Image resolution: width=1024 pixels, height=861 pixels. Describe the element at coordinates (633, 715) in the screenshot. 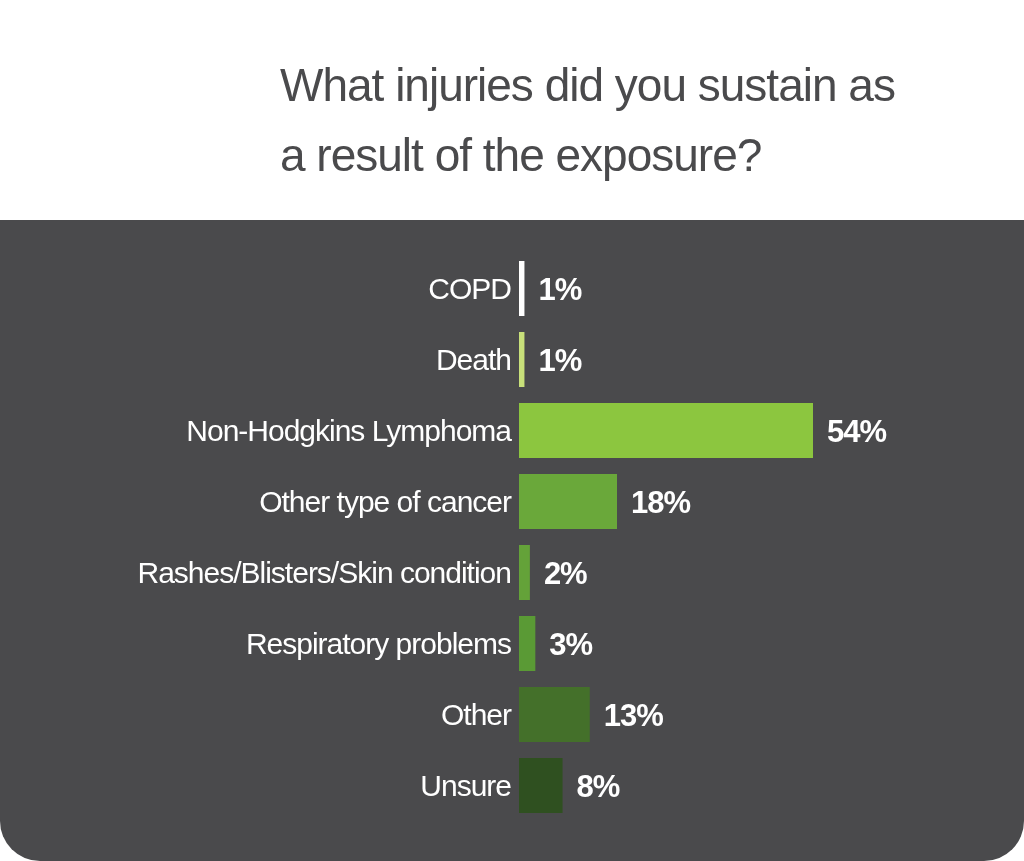

I see `data-label: 13%` at that location.